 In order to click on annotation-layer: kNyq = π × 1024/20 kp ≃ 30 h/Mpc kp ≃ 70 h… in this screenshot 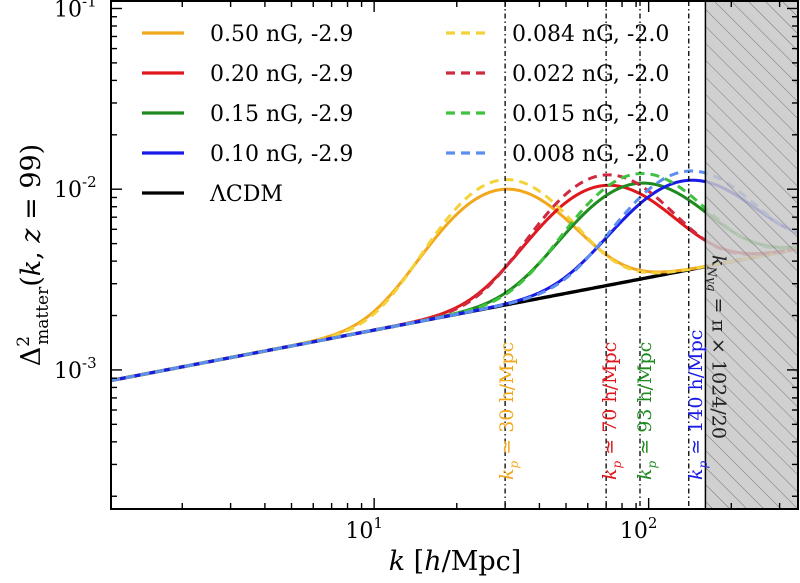, I will do `click(612, 367)`.